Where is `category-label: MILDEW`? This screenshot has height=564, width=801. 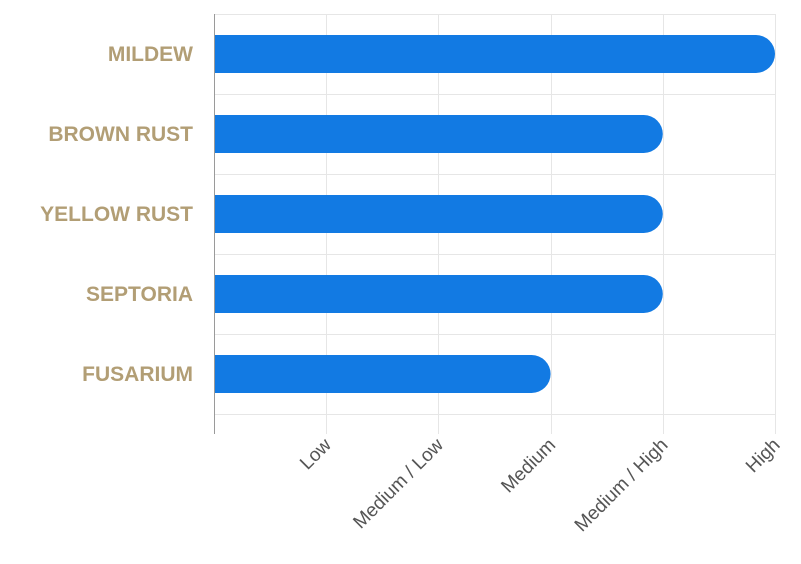 category-label: MILDEW is located at coordinates (150, 54).